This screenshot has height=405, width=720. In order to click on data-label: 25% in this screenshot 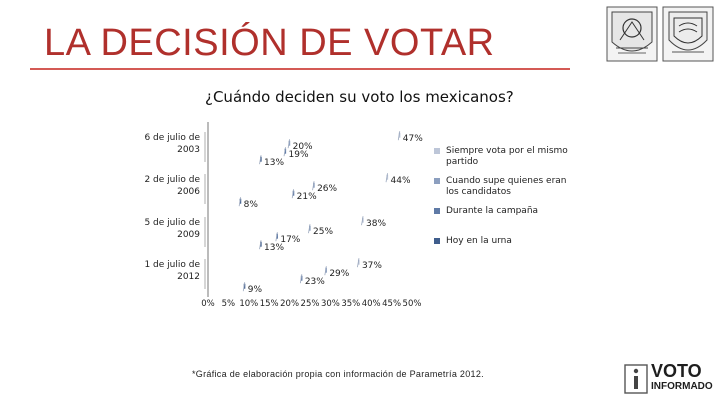, I will do `click(323, 232)`.